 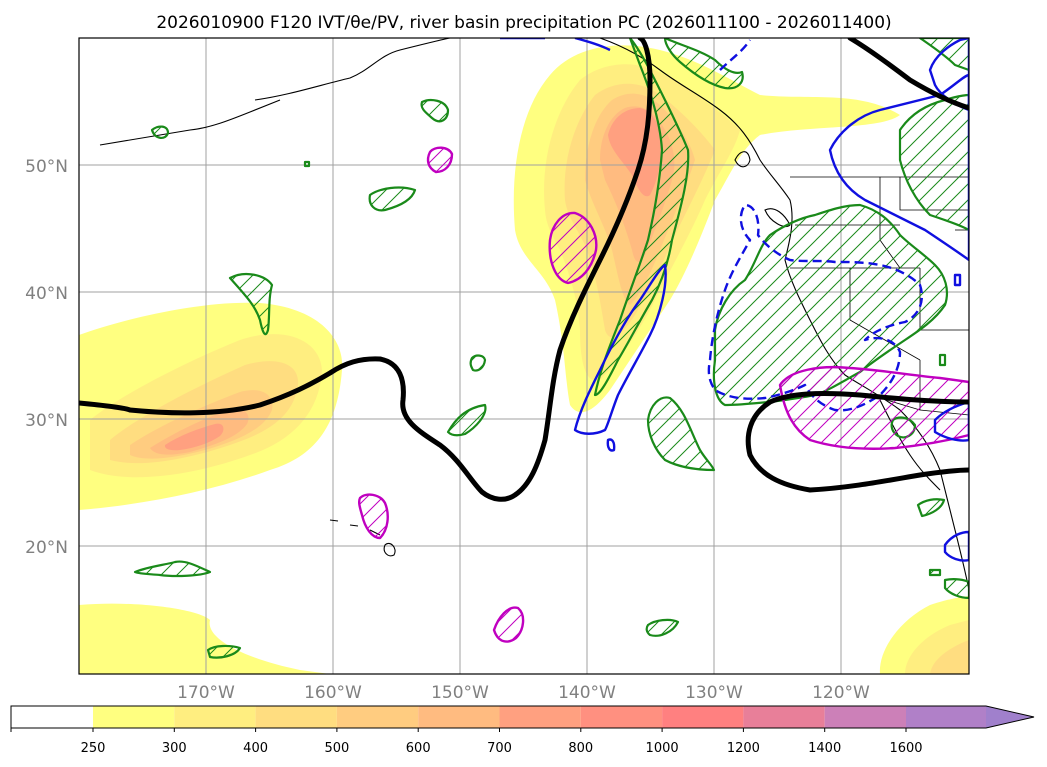 What do you see at coordinates (93, 748) in the screenshot?
I see `colorbar-tick-label: 250` at bounding box center [93, 748].